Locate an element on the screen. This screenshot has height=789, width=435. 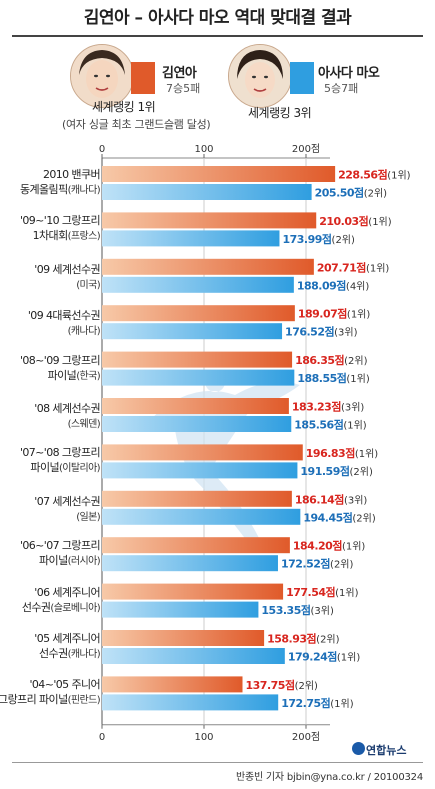
x-tick-label-top: 200점 is located at coordinates (306, 149).